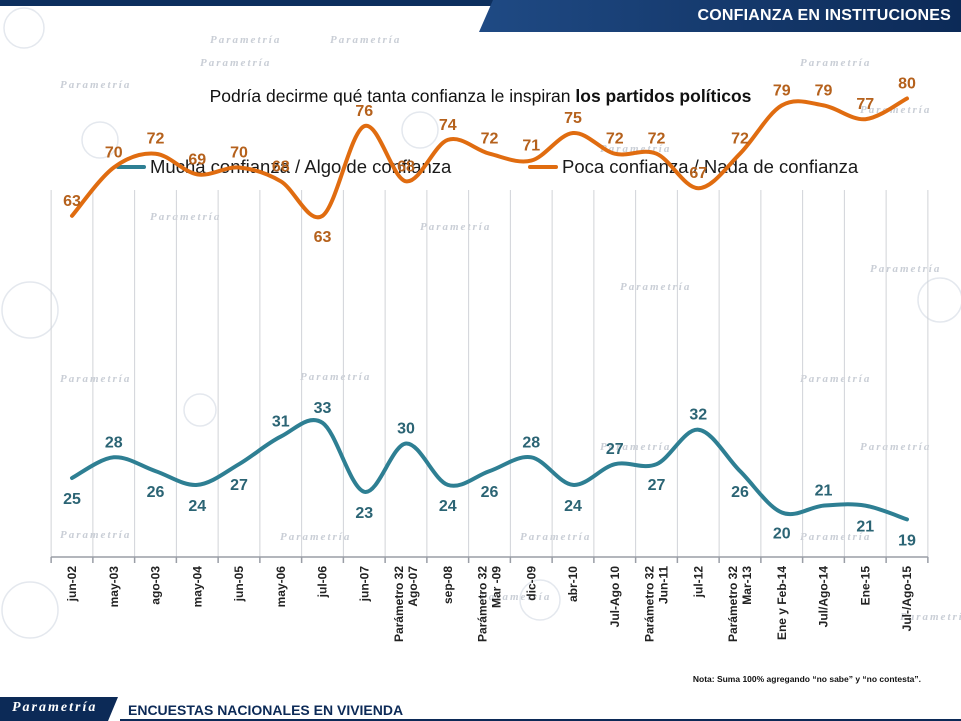 This screenshot has width=961, height=721. What do you see at coordinates (865, 586) in the screenshot?
I see `x-tick-label: Ene-15` at bounding box center [865, 586].